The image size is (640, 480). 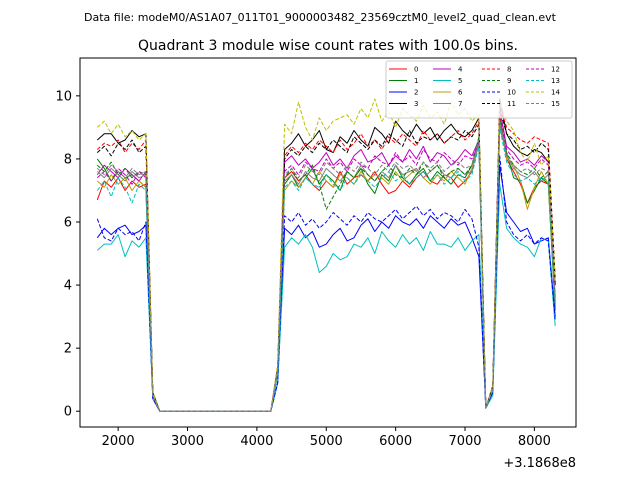 I want to click on legend-label-8: 8, so click(x=509, y=70).